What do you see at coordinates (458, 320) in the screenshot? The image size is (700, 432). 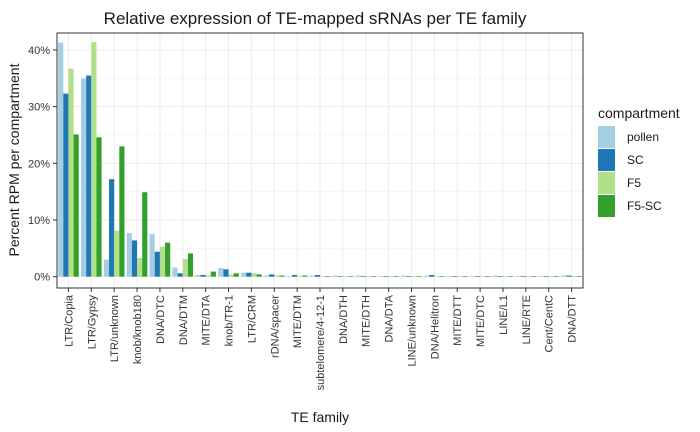 I see `x-tick-label: MITE/DTT` at bounding box center [458, 320].